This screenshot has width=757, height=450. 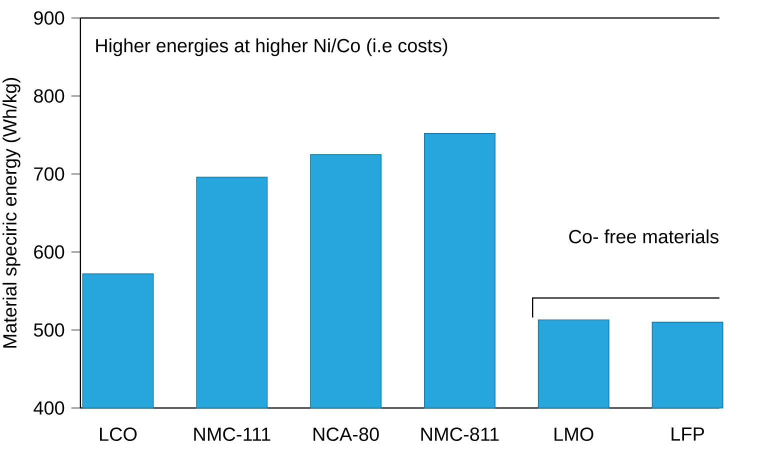 What do you see at coordinates (49, 96) in the screenshot?
I see `y-tick-label: 800` at bounding box center [49, 96].